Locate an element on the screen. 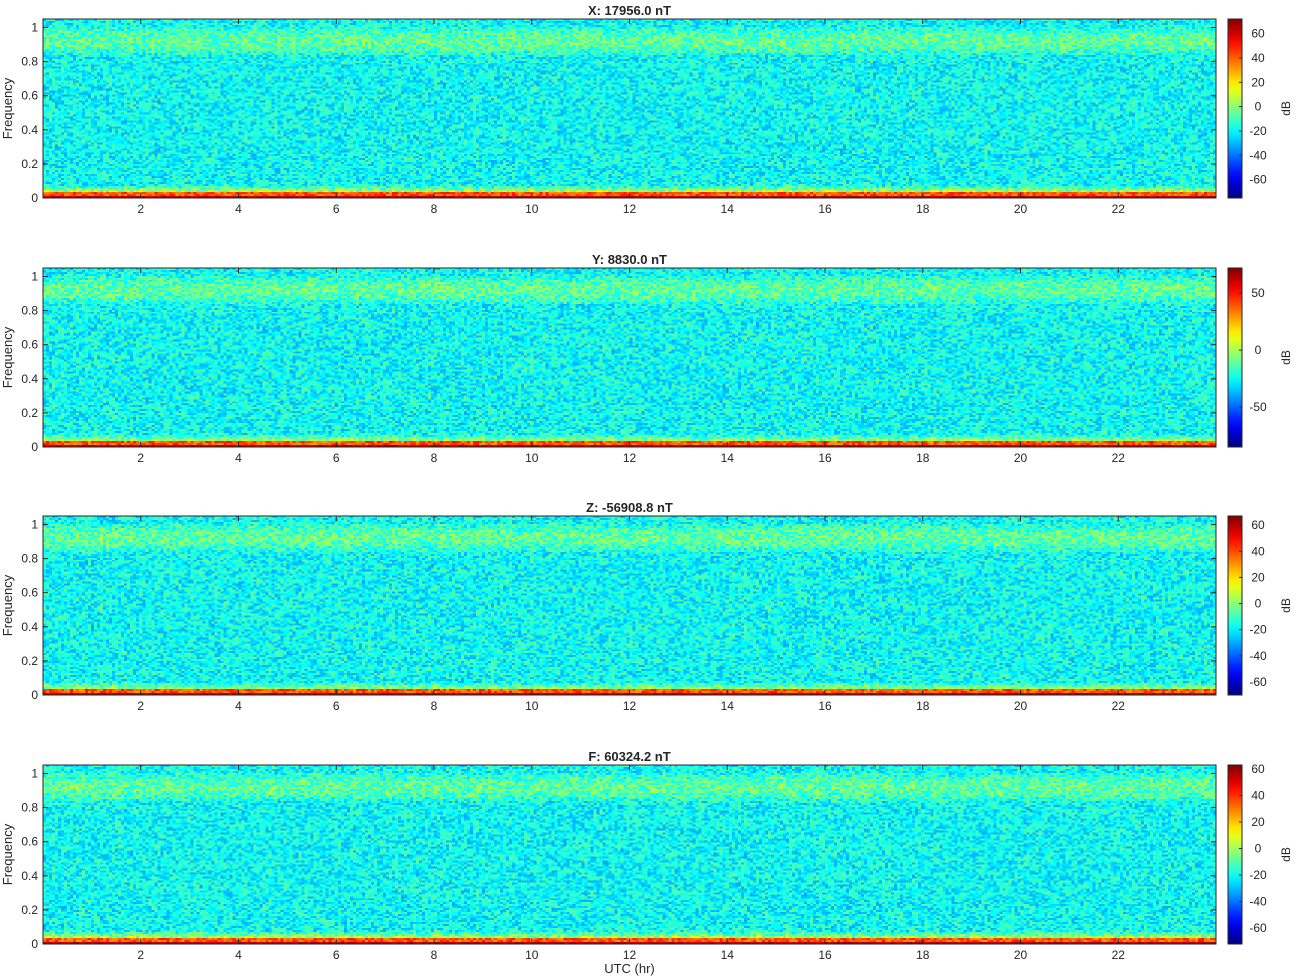 The width and height of the screenshot is (1297, 980). panel-title: X: 17956.0 nT is located at coordinates (629, 10).